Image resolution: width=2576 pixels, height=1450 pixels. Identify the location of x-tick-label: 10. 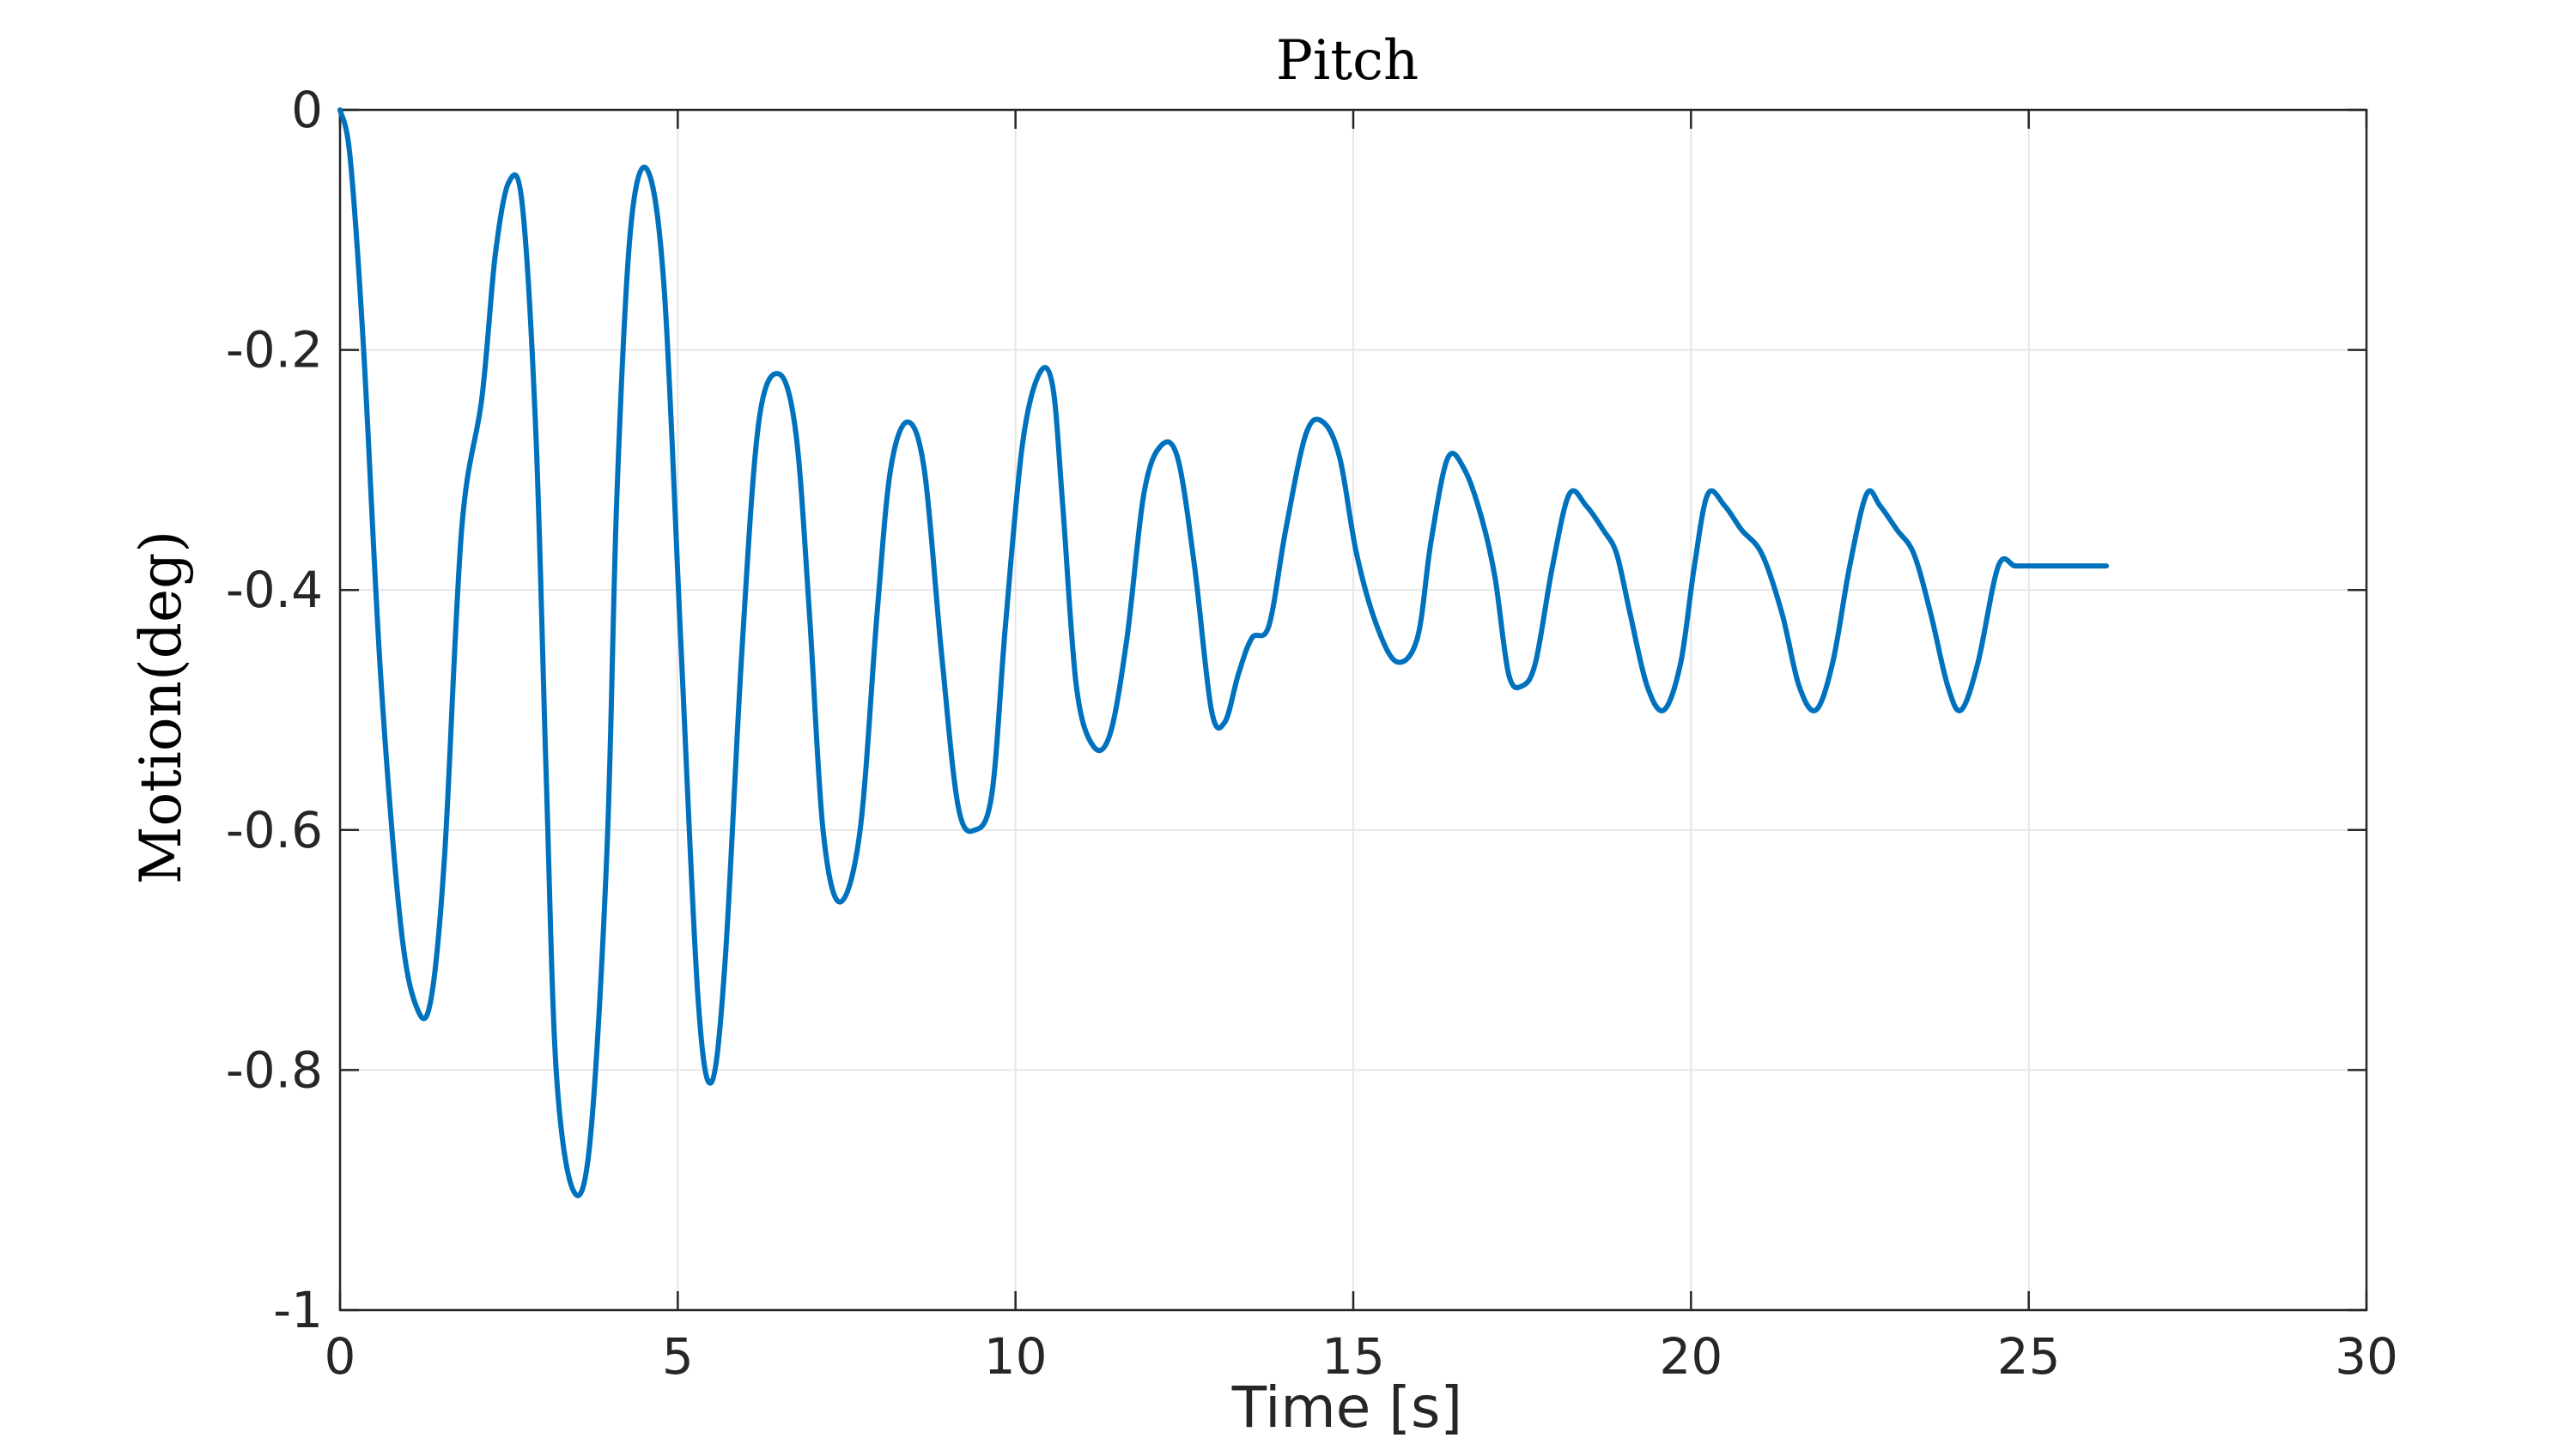
(1016, 1356).